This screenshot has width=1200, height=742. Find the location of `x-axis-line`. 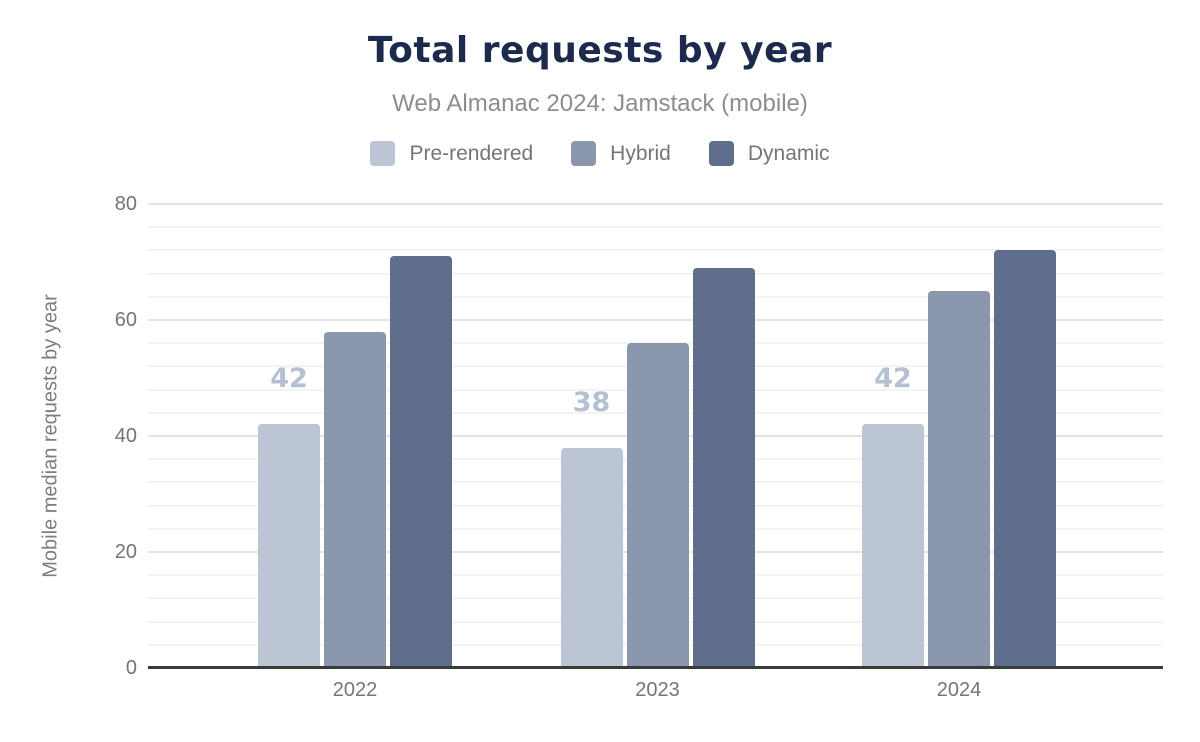

x-axis-line is located at coordinates (655, 667).